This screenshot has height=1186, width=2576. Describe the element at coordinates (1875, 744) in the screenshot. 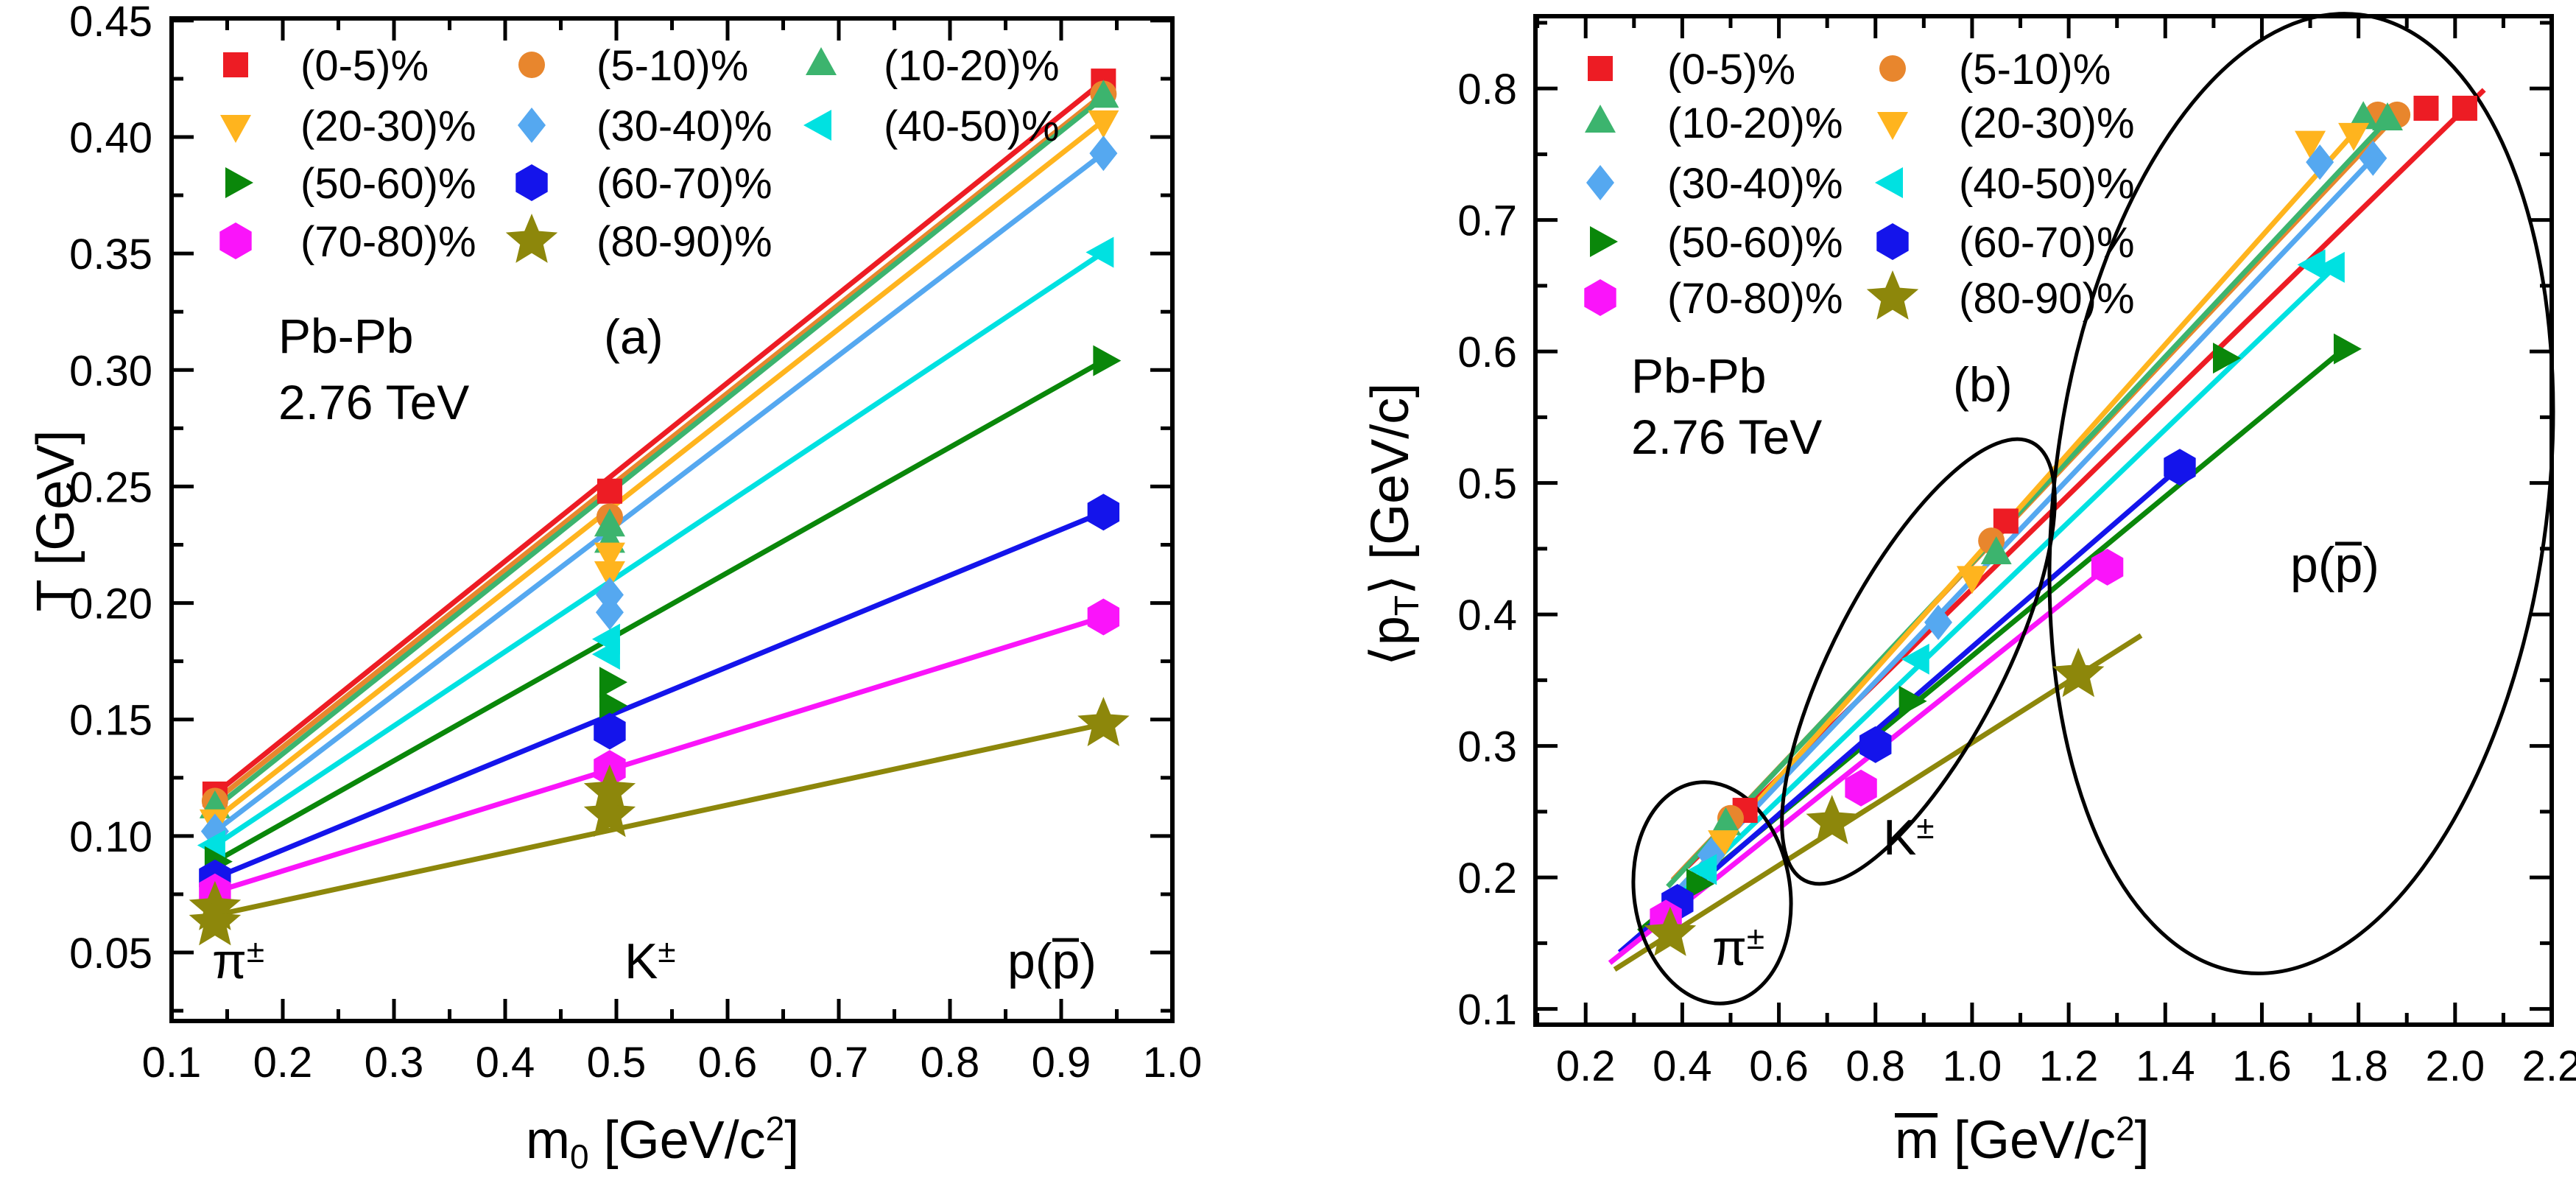

I see `data-point-(60-70)%-k` at that location.